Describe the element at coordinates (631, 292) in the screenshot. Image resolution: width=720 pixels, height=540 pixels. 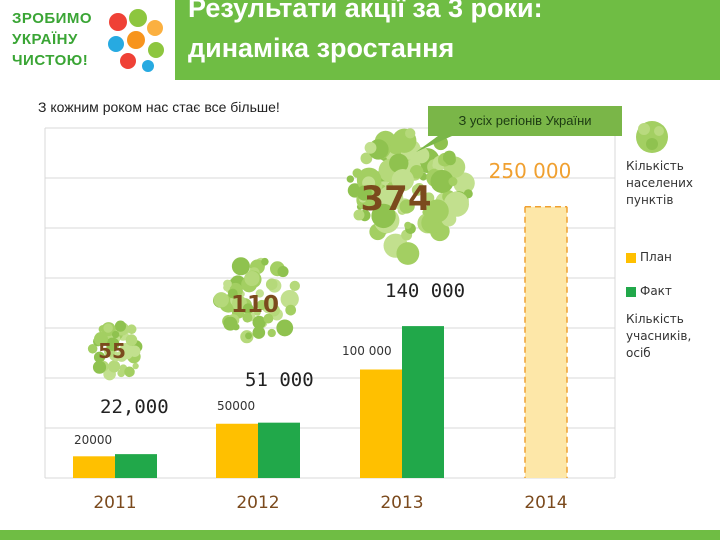
I see `legend-fact-swatch` at that location.